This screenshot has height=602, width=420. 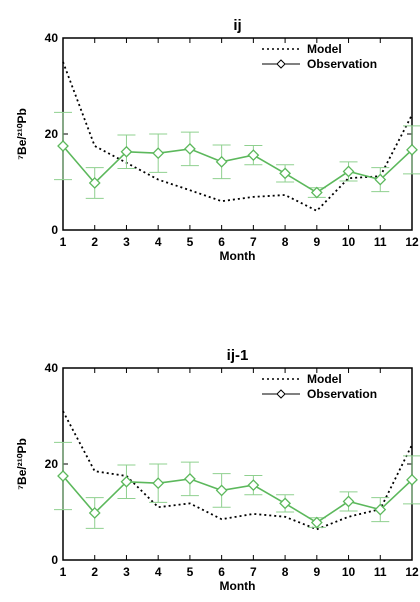 I want to click on chart-title: ij, so click(x=237, y=25).